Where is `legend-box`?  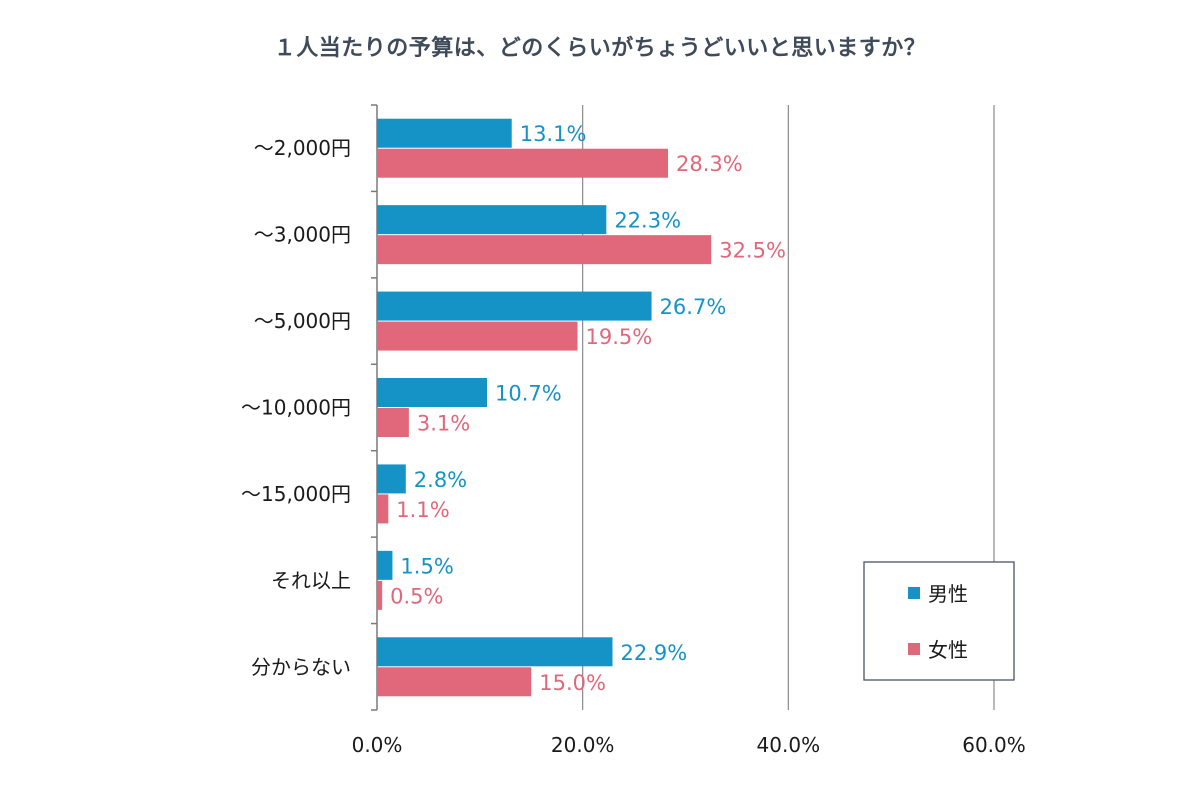
legend-box is located at coordinates (939, 621).